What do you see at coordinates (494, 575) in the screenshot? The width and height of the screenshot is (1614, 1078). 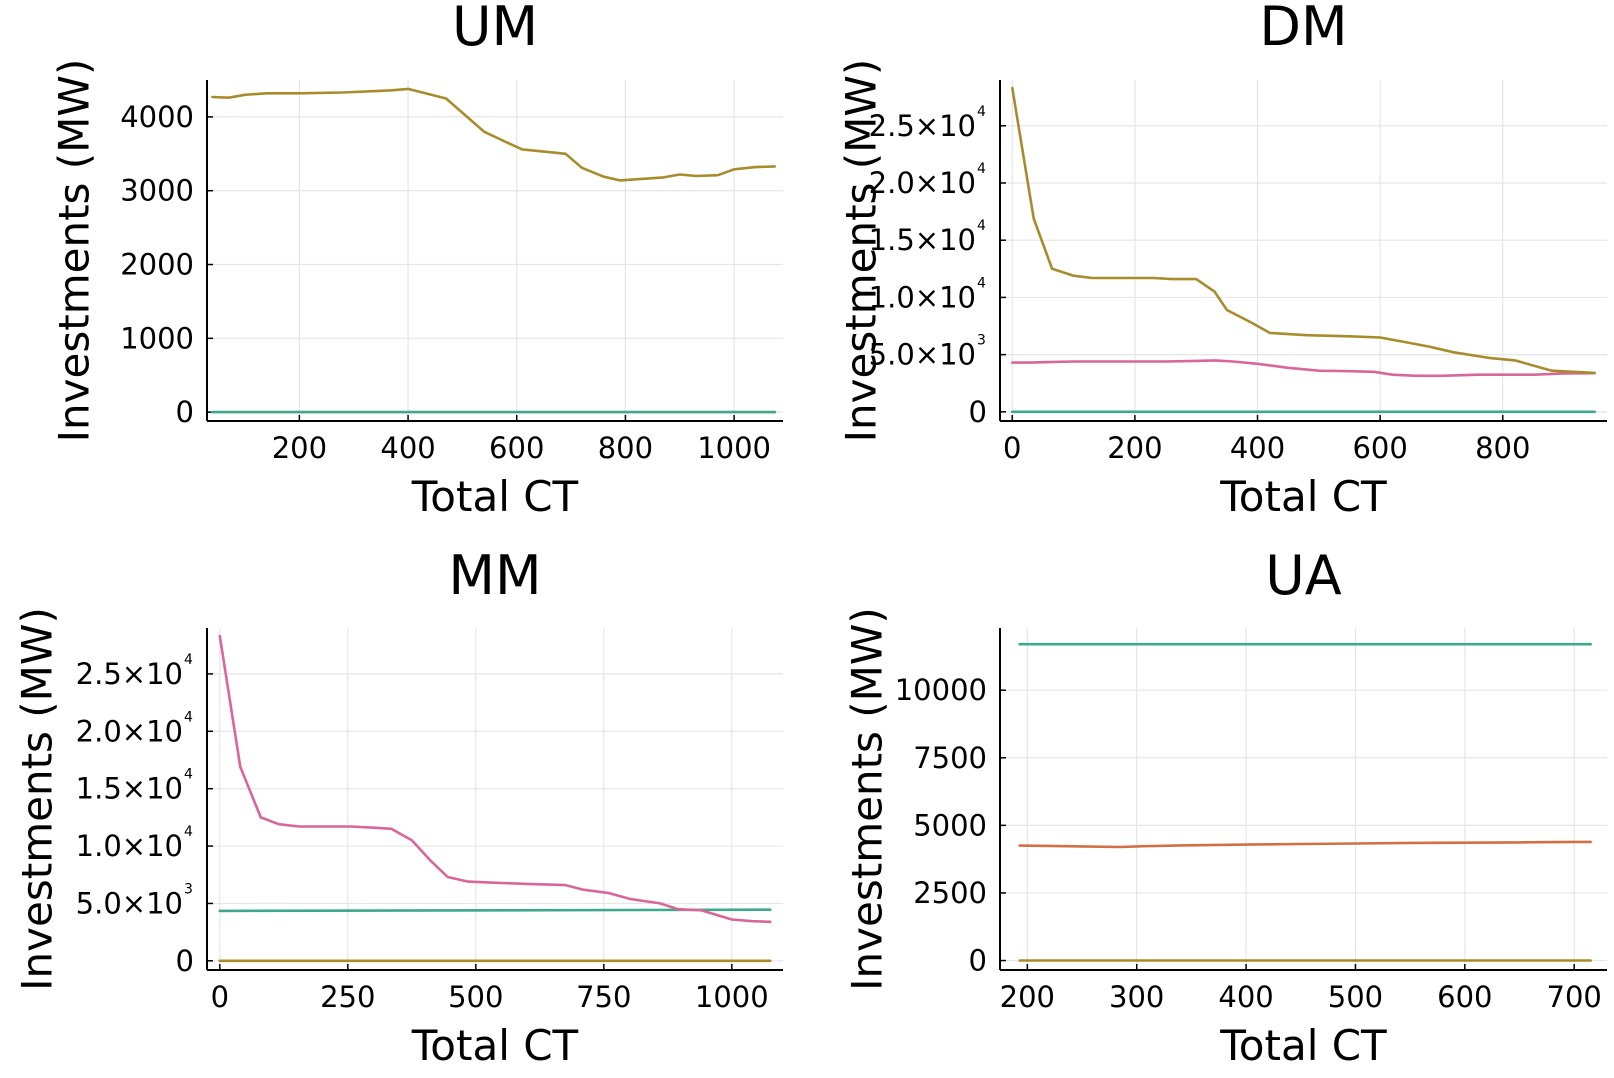 I see `chart-2-title: MM` at bounding box center [494, 575].